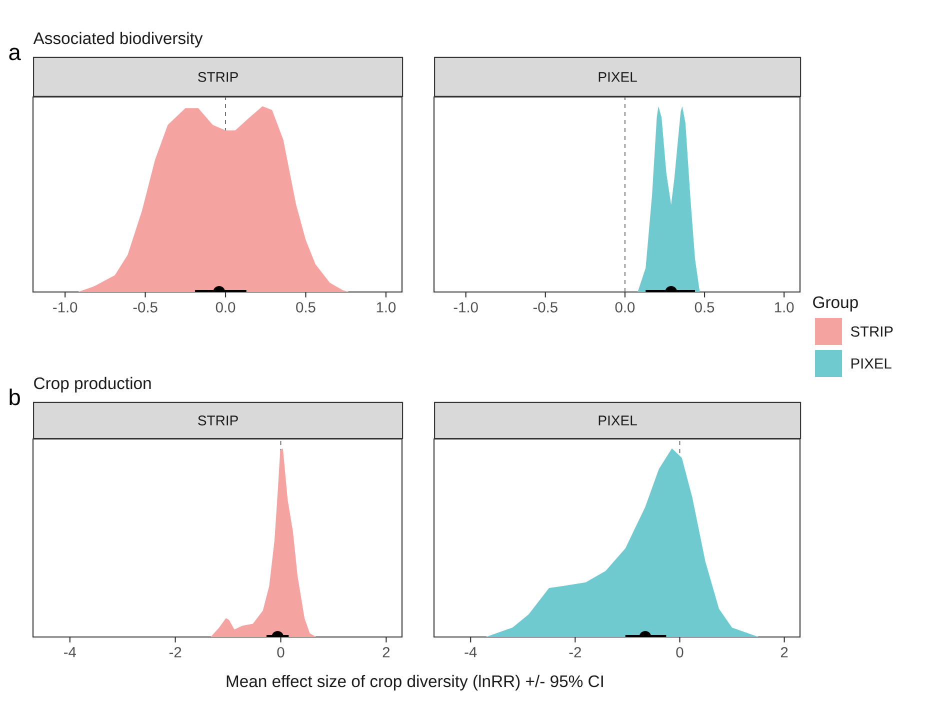 Image resolution: width=930 pixels, height=711 pixels. What do you see at coordinates (15, 397) in the screenshot?
I see `text: b` at bounding box center [15, 397].